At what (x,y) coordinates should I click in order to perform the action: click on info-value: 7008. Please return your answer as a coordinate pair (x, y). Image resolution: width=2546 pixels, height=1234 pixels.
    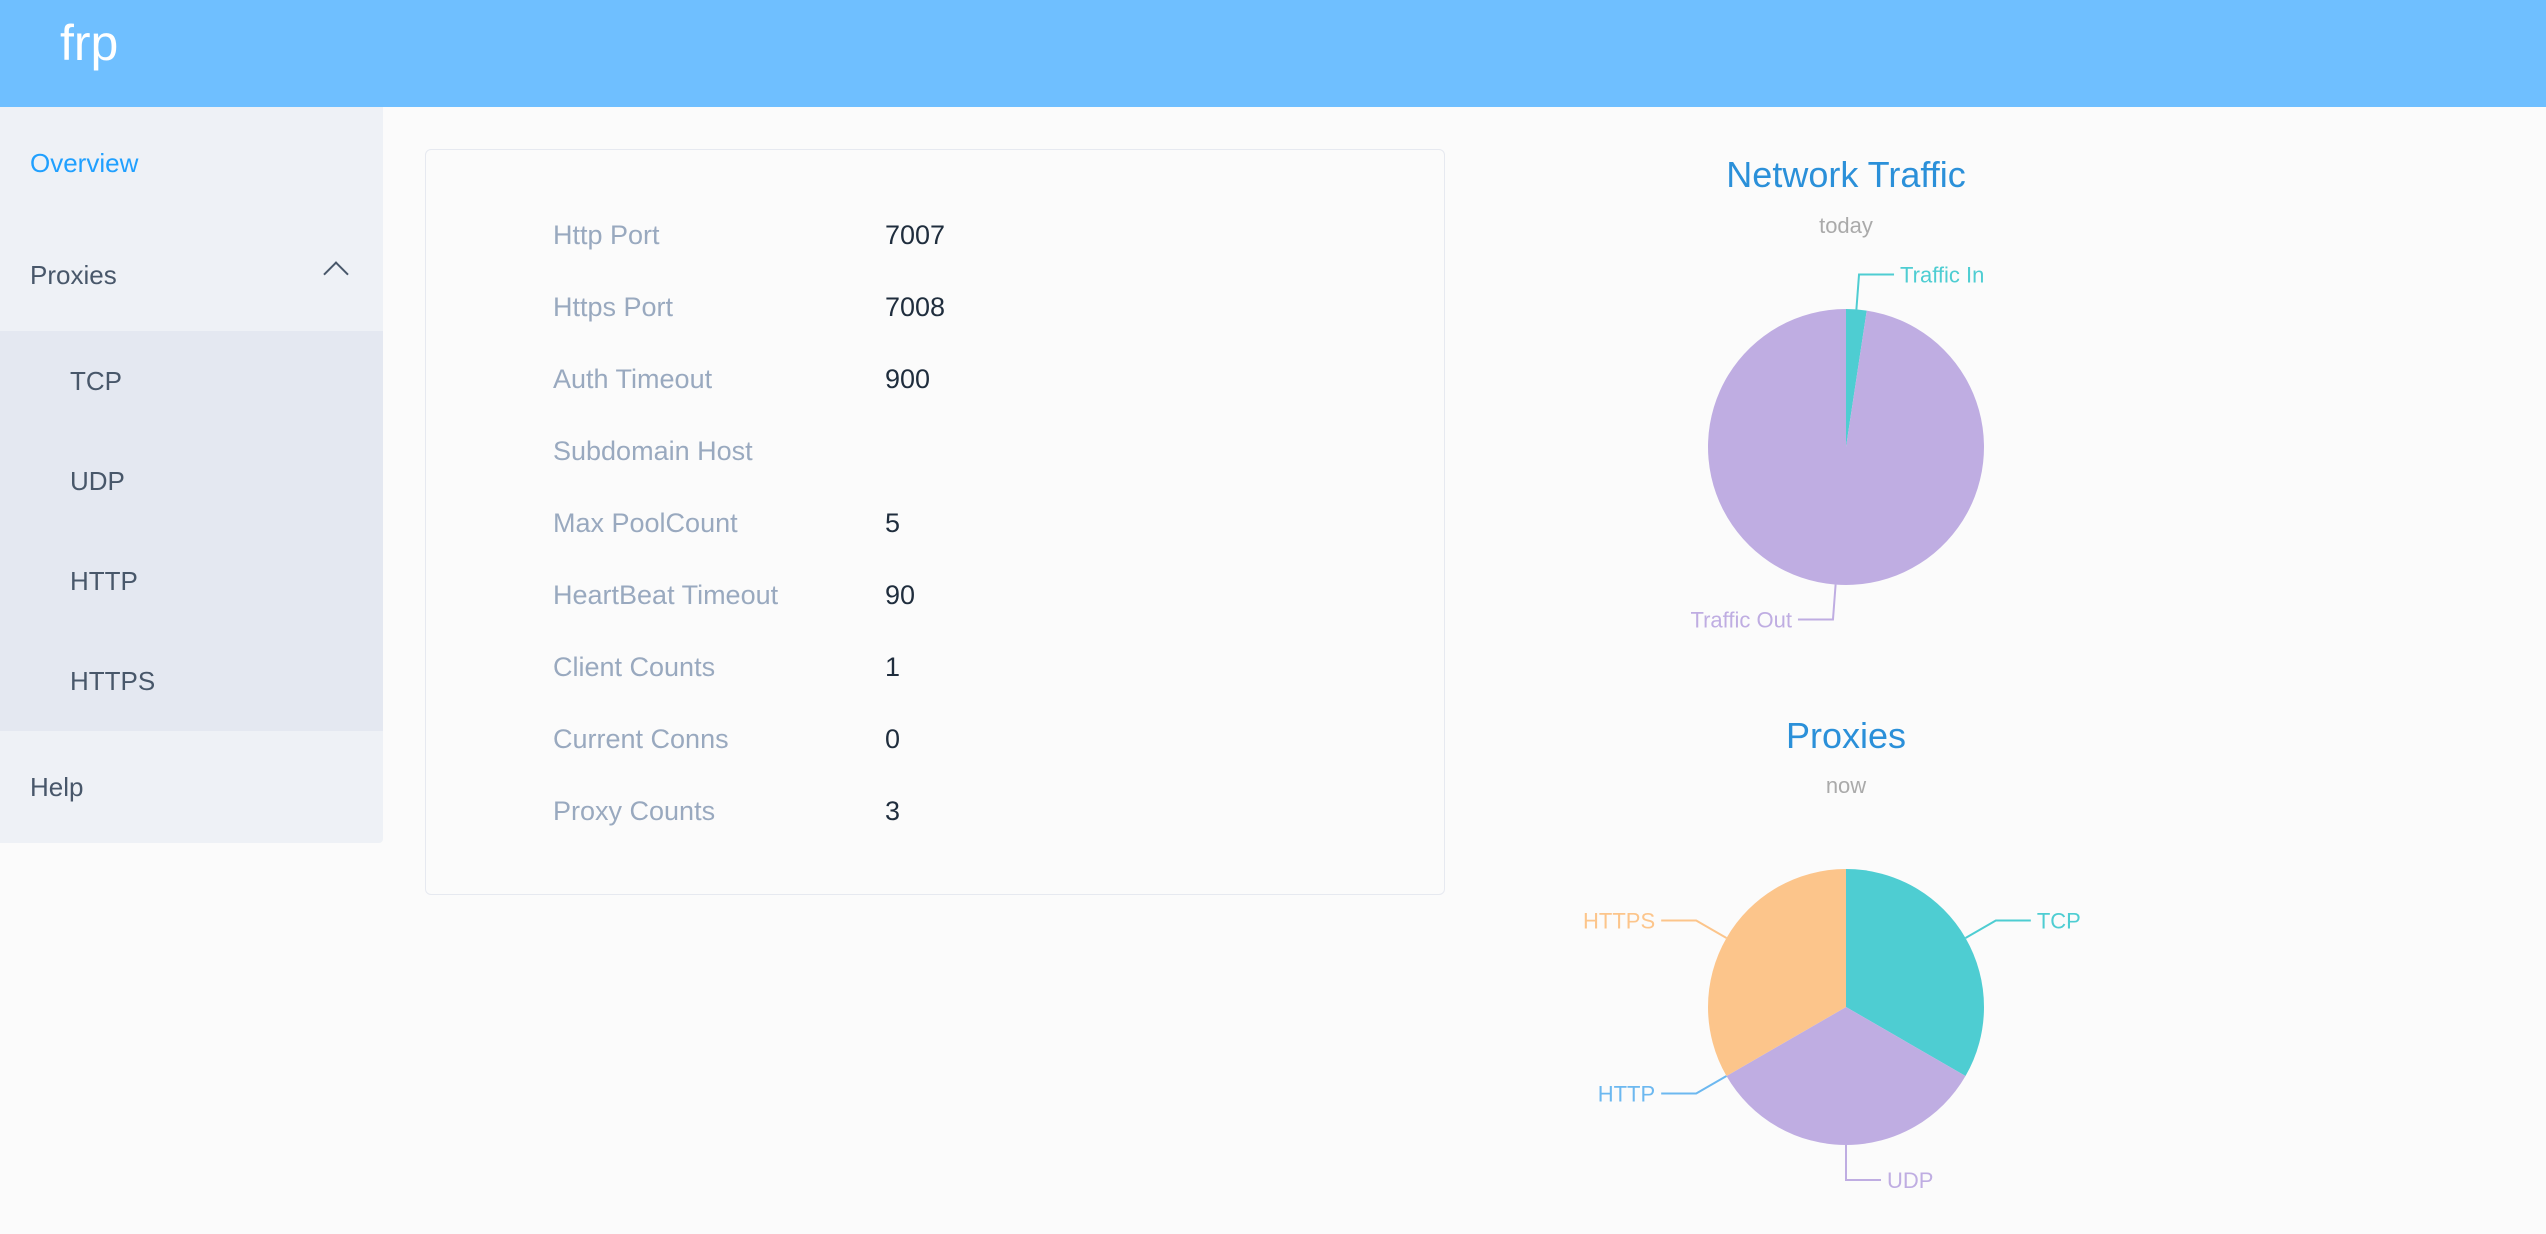
    Looking at the image, I should click on (915, 306).